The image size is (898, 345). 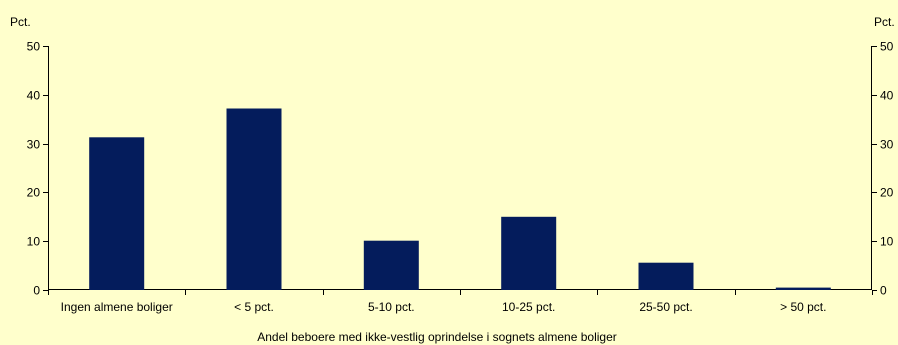 What do you see at coordinates (528, 307) in the screenshot?
I see `x-tick-label: 10-25 pct.` at bounding box center [528, 307].